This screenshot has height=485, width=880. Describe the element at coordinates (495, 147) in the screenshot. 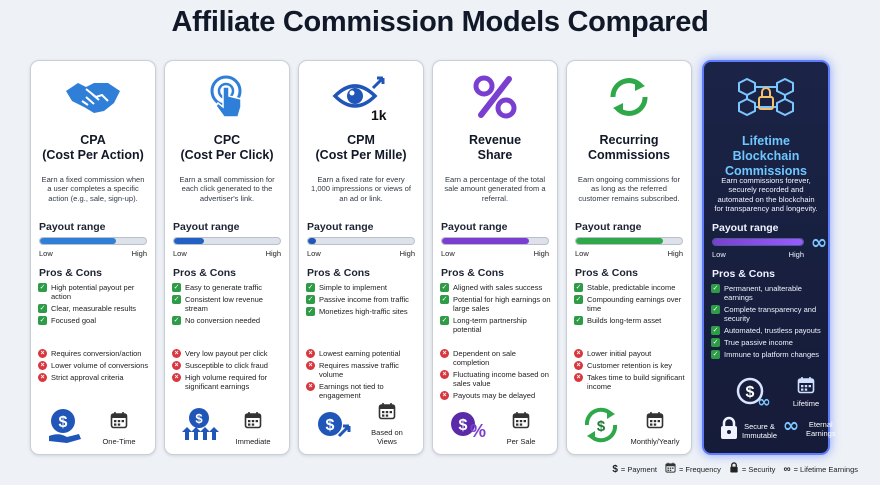

I see `model-name: Revenue Share` at that location.